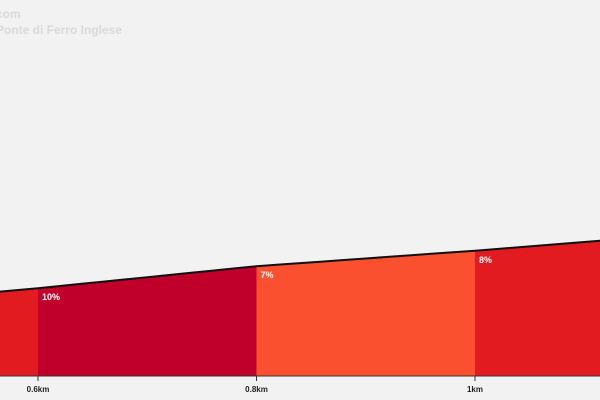 The image size is (600, 400). I want to click on chart-title: com Ponte di Ferro Inglese, so click(61, 22).